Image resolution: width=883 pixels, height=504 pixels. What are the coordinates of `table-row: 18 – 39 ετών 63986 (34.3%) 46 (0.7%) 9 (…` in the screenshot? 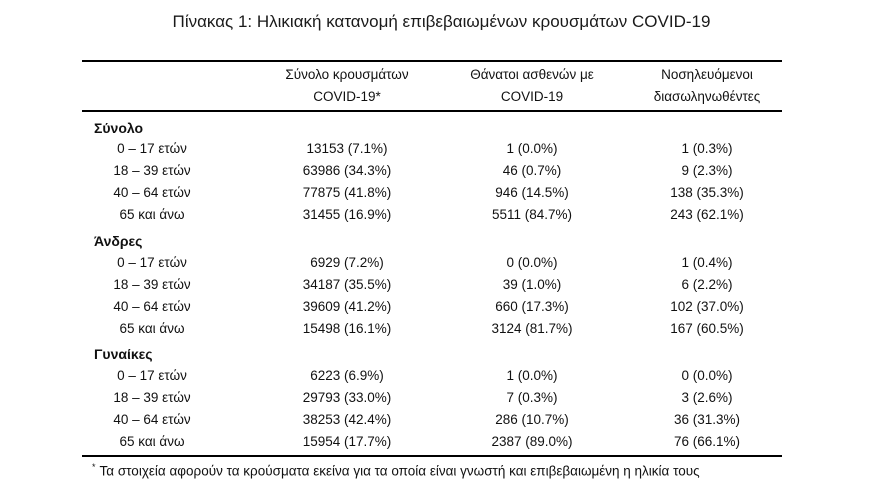 It's located at (432, 174).